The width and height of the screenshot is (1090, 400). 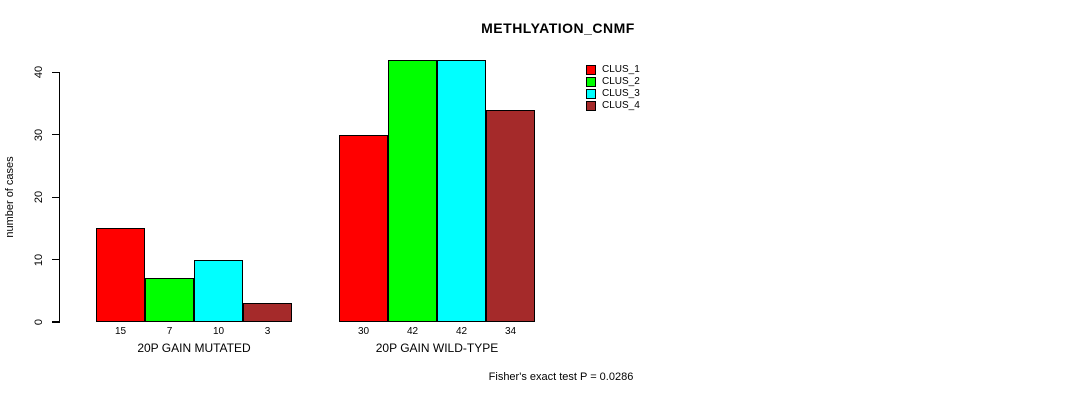 I want to click on legend-item: CLUS_3, so click(x=613, y=94).